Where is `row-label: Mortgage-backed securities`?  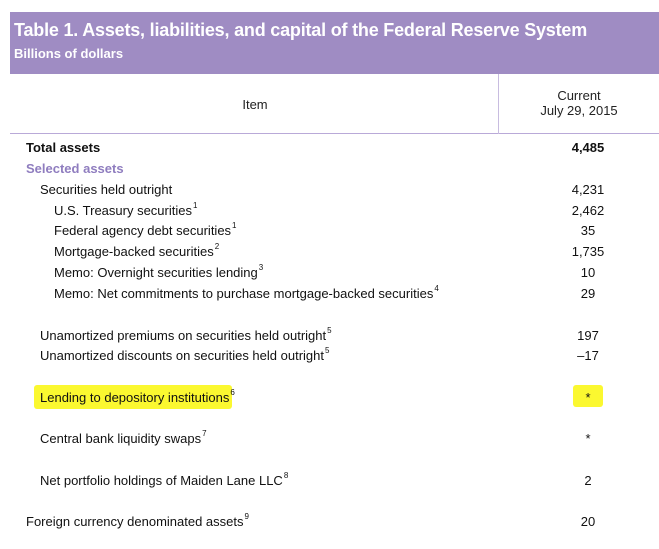 row-label: Mortgage-backed securities is located at coordinates (134, 251).